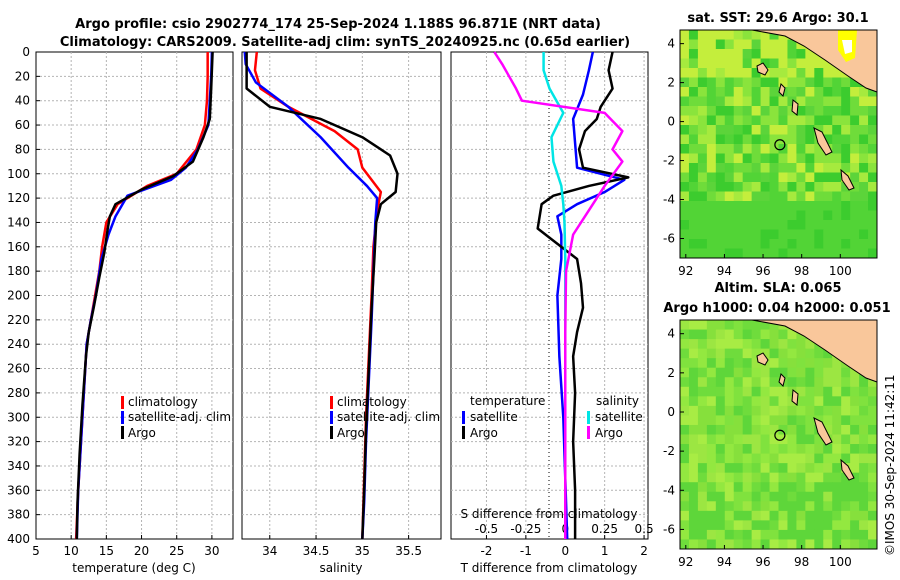 The width and height of the screenshot is (900, 580). What do you see at coordinates (18, 198) in the screenshot?
I see `depth-tick-label: 120` at bounding box center [18, 198].